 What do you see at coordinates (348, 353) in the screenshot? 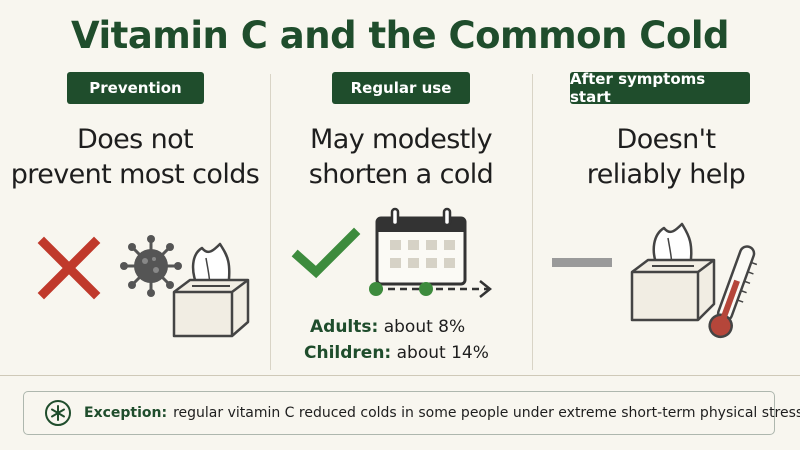
I see `rate-label: Children:` at bounding box center [348, 353].